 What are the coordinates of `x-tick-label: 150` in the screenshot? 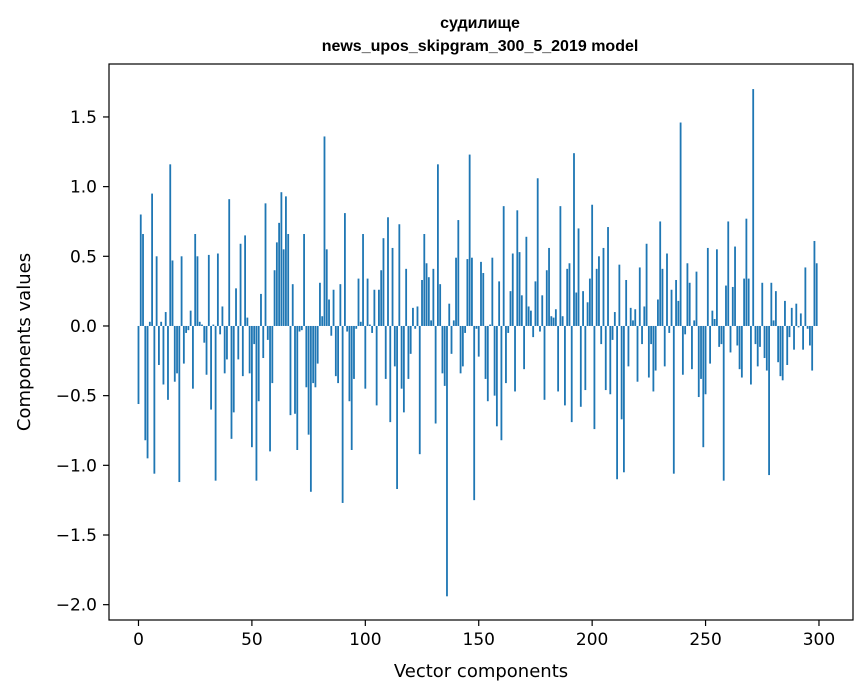 It's located at (479, 640).